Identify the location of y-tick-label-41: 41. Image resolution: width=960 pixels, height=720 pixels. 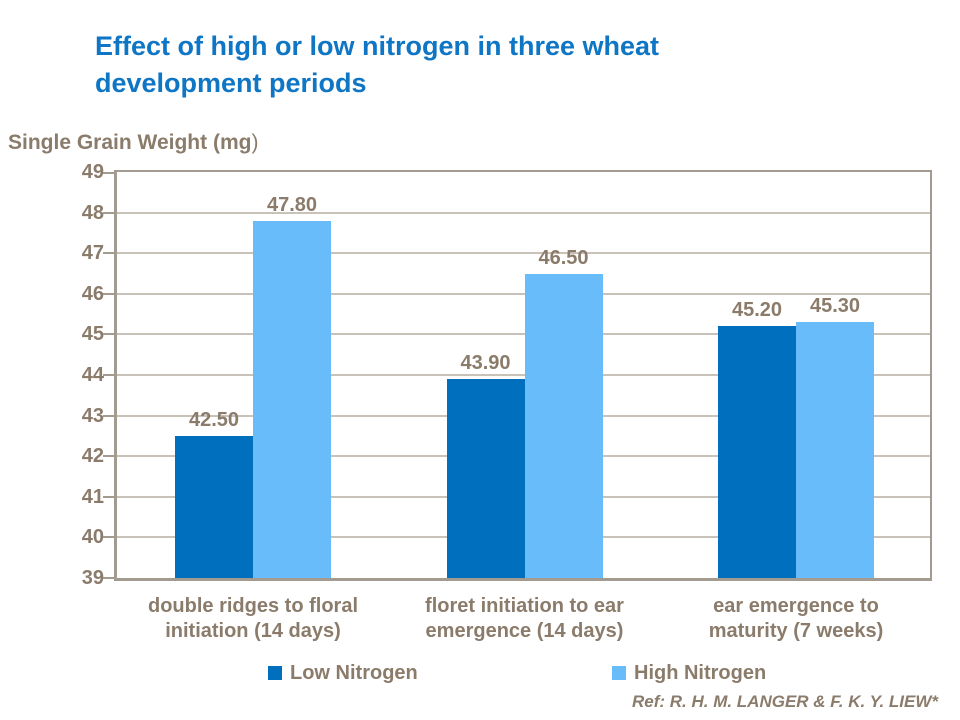
(92, 496).